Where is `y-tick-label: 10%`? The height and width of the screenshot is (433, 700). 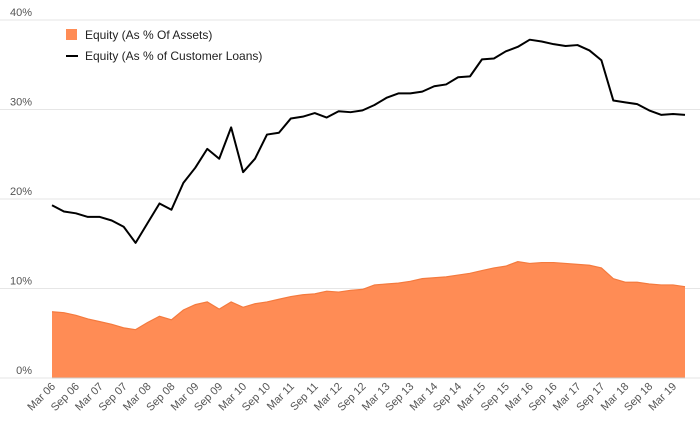 y-tick-label: 10% is located at coordinates (21, 282).